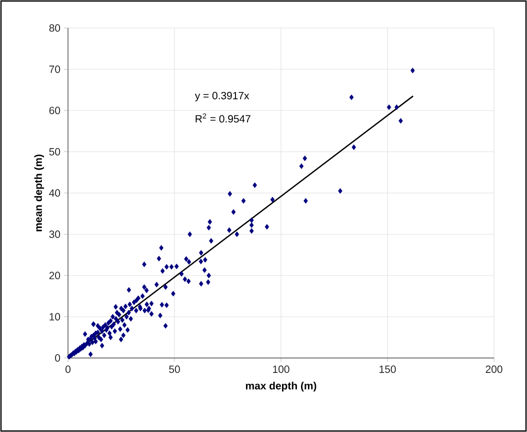 The width and height of the screenshot is (527, 432). What do you see at coordinates (54, 69) in the screenshot?
I see `y-tick-label: 70` at bounding box center [54, 69].